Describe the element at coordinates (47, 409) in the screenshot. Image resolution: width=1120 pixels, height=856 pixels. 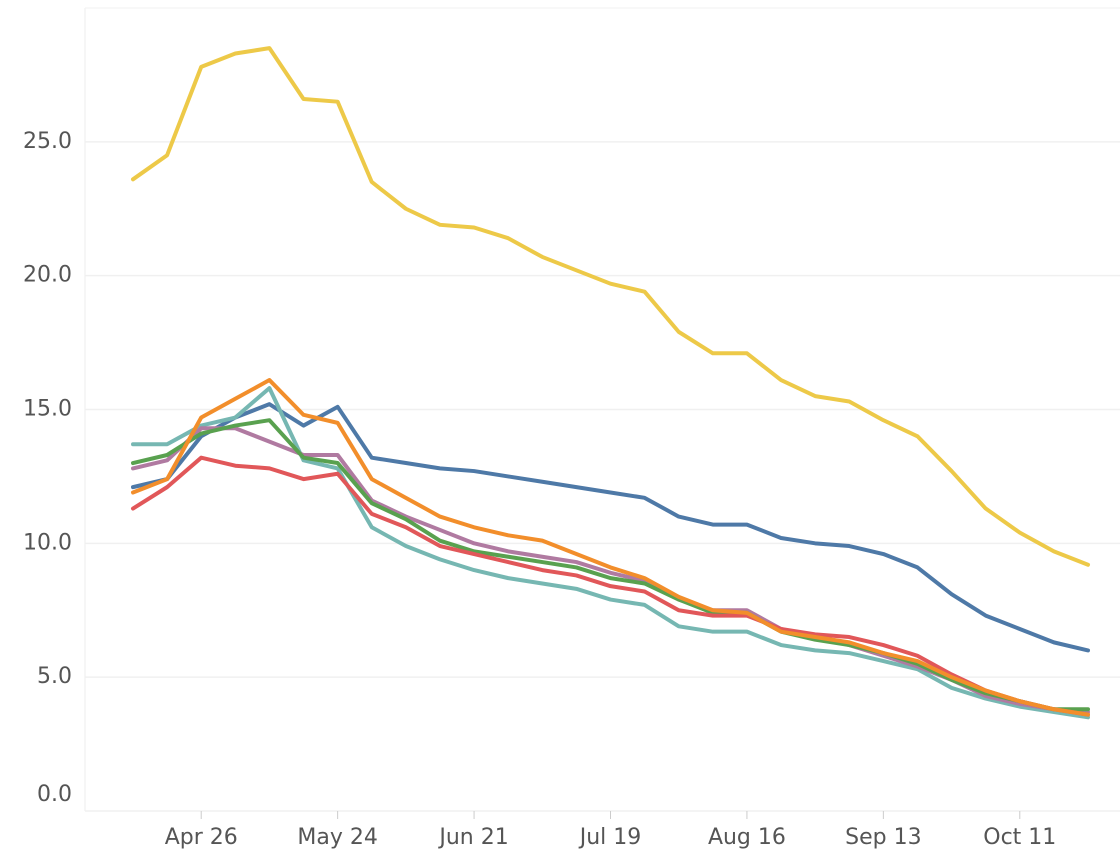
I see `y-tick-label: 15.0` at that location.